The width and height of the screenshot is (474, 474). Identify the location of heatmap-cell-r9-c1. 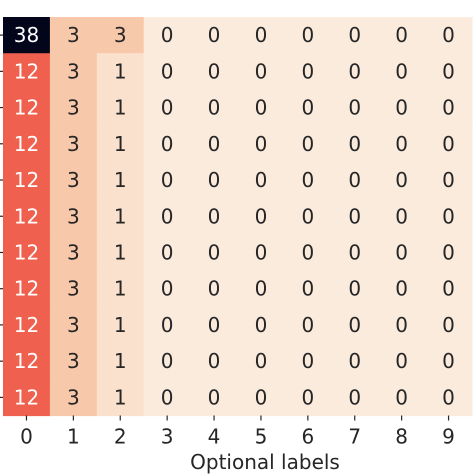
(73, 361).